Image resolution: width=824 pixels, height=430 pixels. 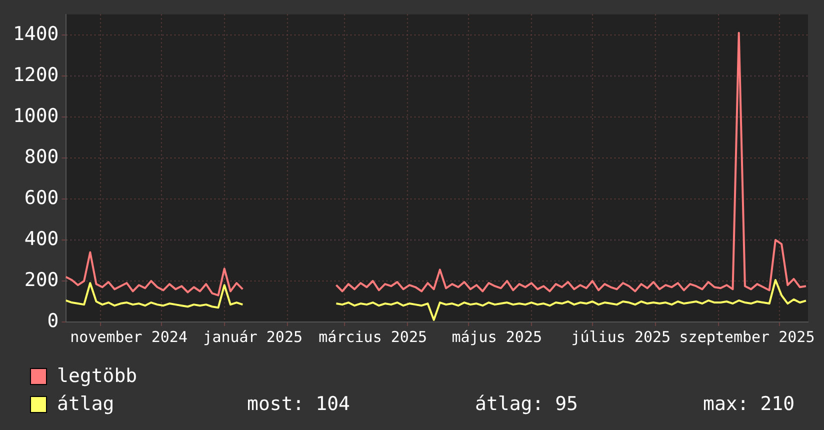 I want to click on text: max: 210, so click(x=749, y=404).